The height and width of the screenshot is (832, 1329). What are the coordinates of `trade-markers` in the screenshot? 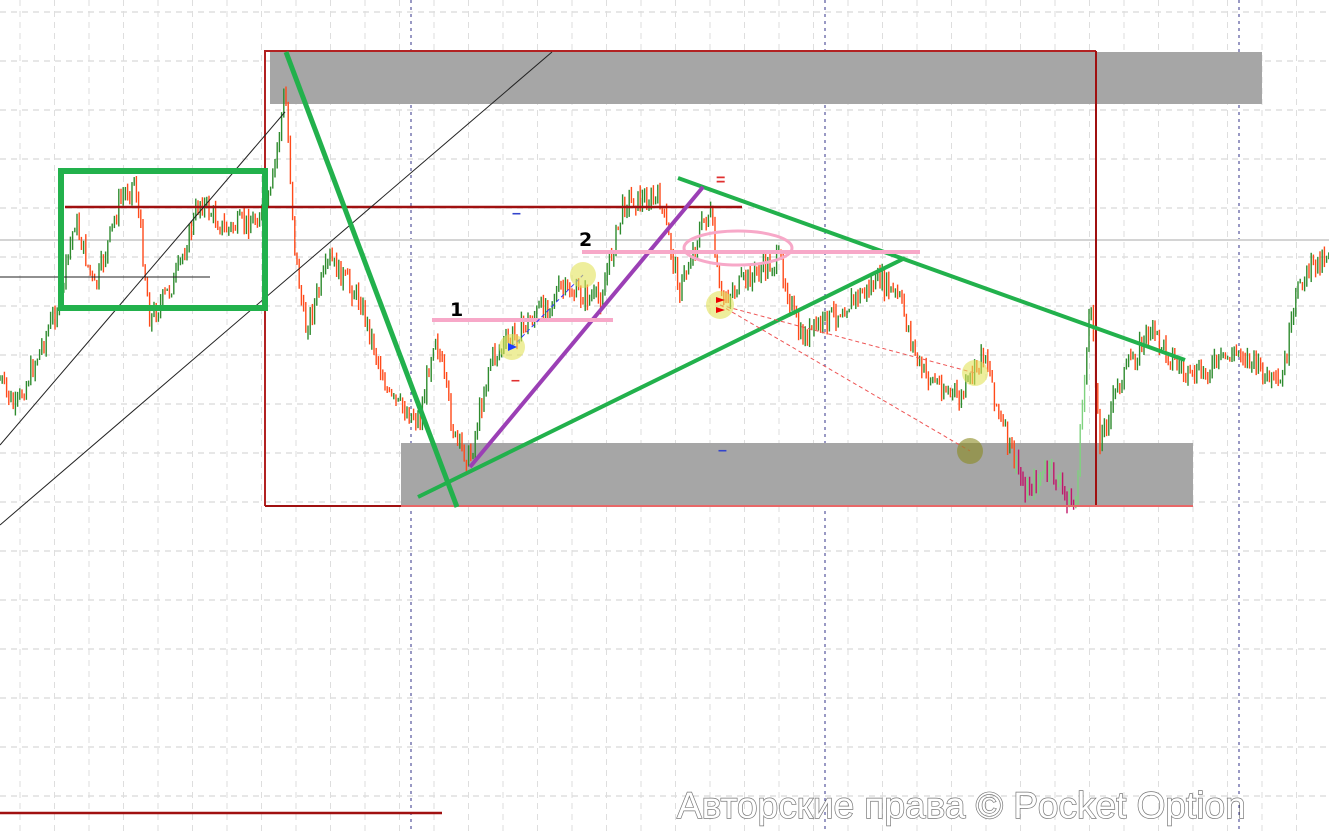 It's located at (743, 363).